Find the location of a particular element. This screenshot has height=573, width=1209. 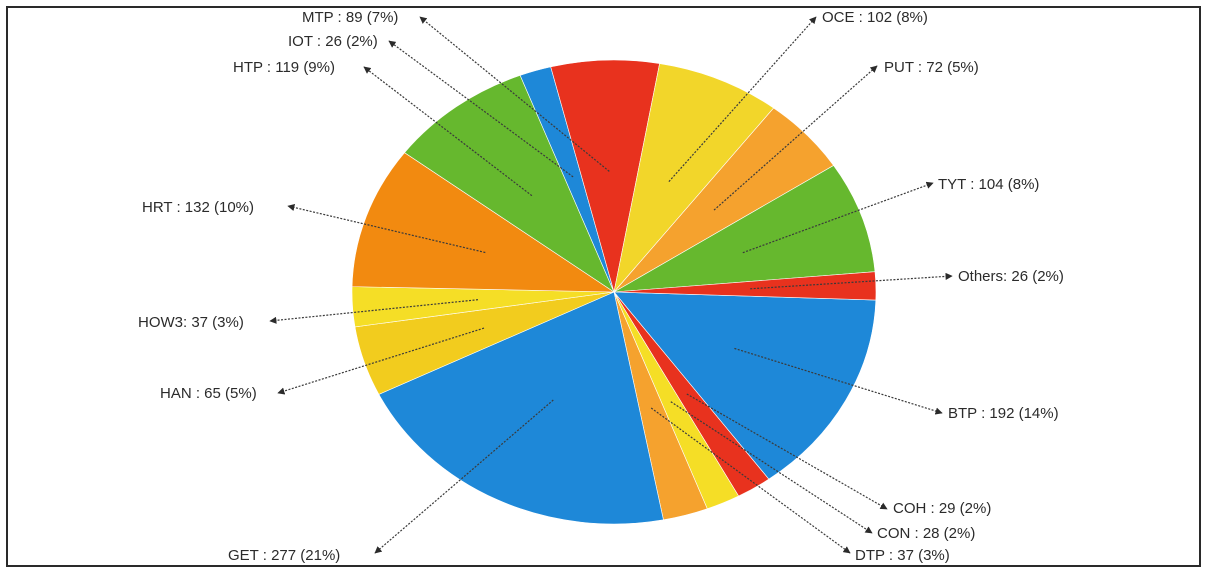

pie-slice-tyt is located at coordinates (744, 229).